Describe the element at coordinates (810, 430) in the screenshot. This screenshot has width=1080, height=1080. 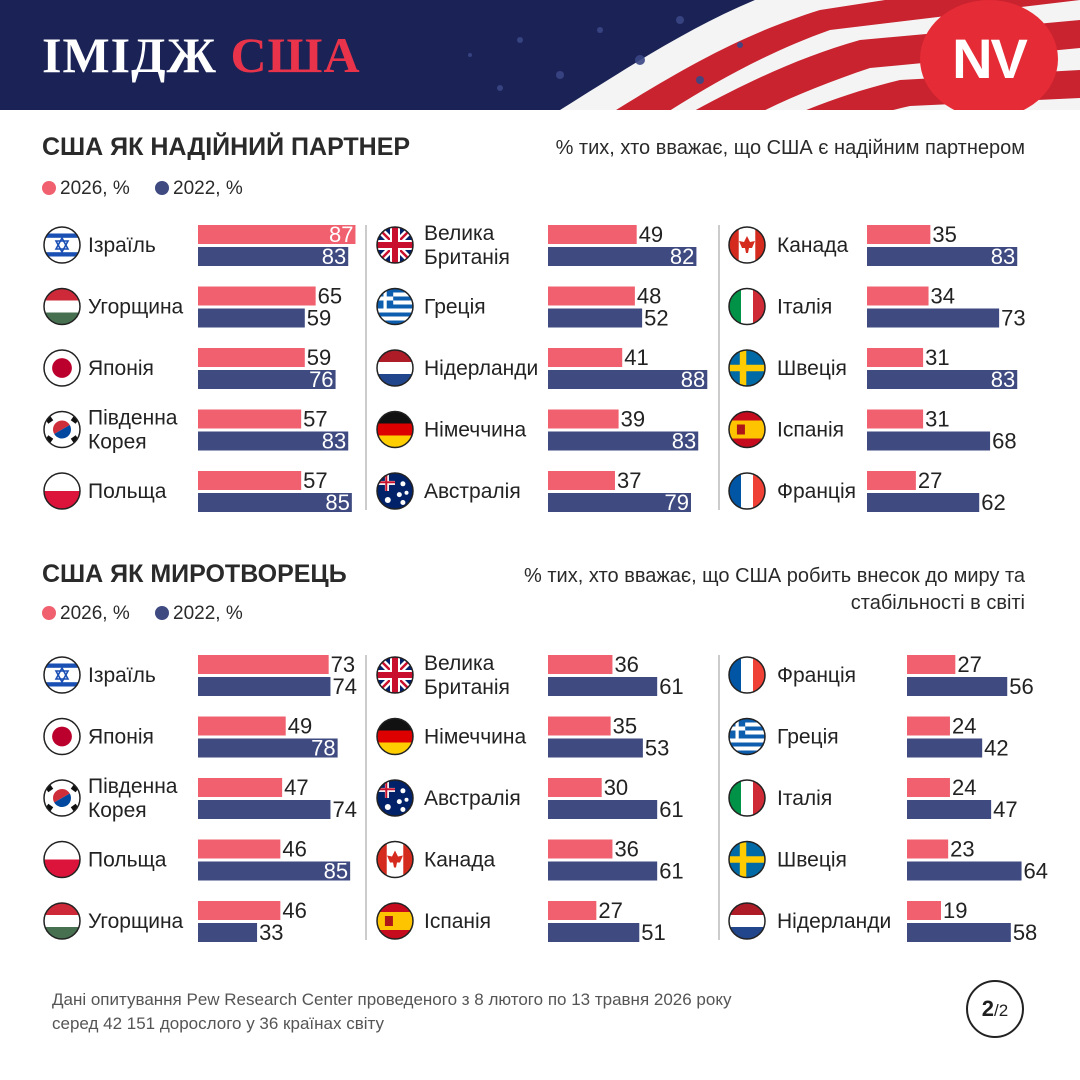
I see `country-label: Іспанія` at that location.